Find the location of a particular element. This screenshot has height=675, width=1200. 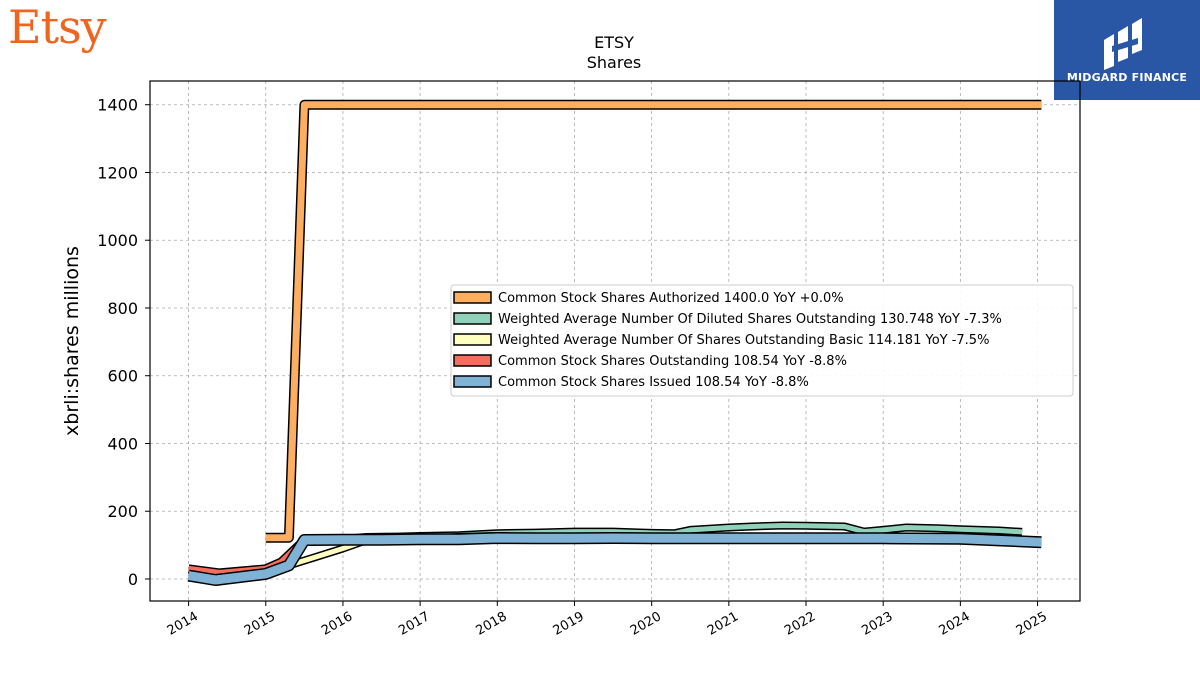

series-weighted-average-number-of-diluted-shares-outstanding is located at coordinates (663, 532).